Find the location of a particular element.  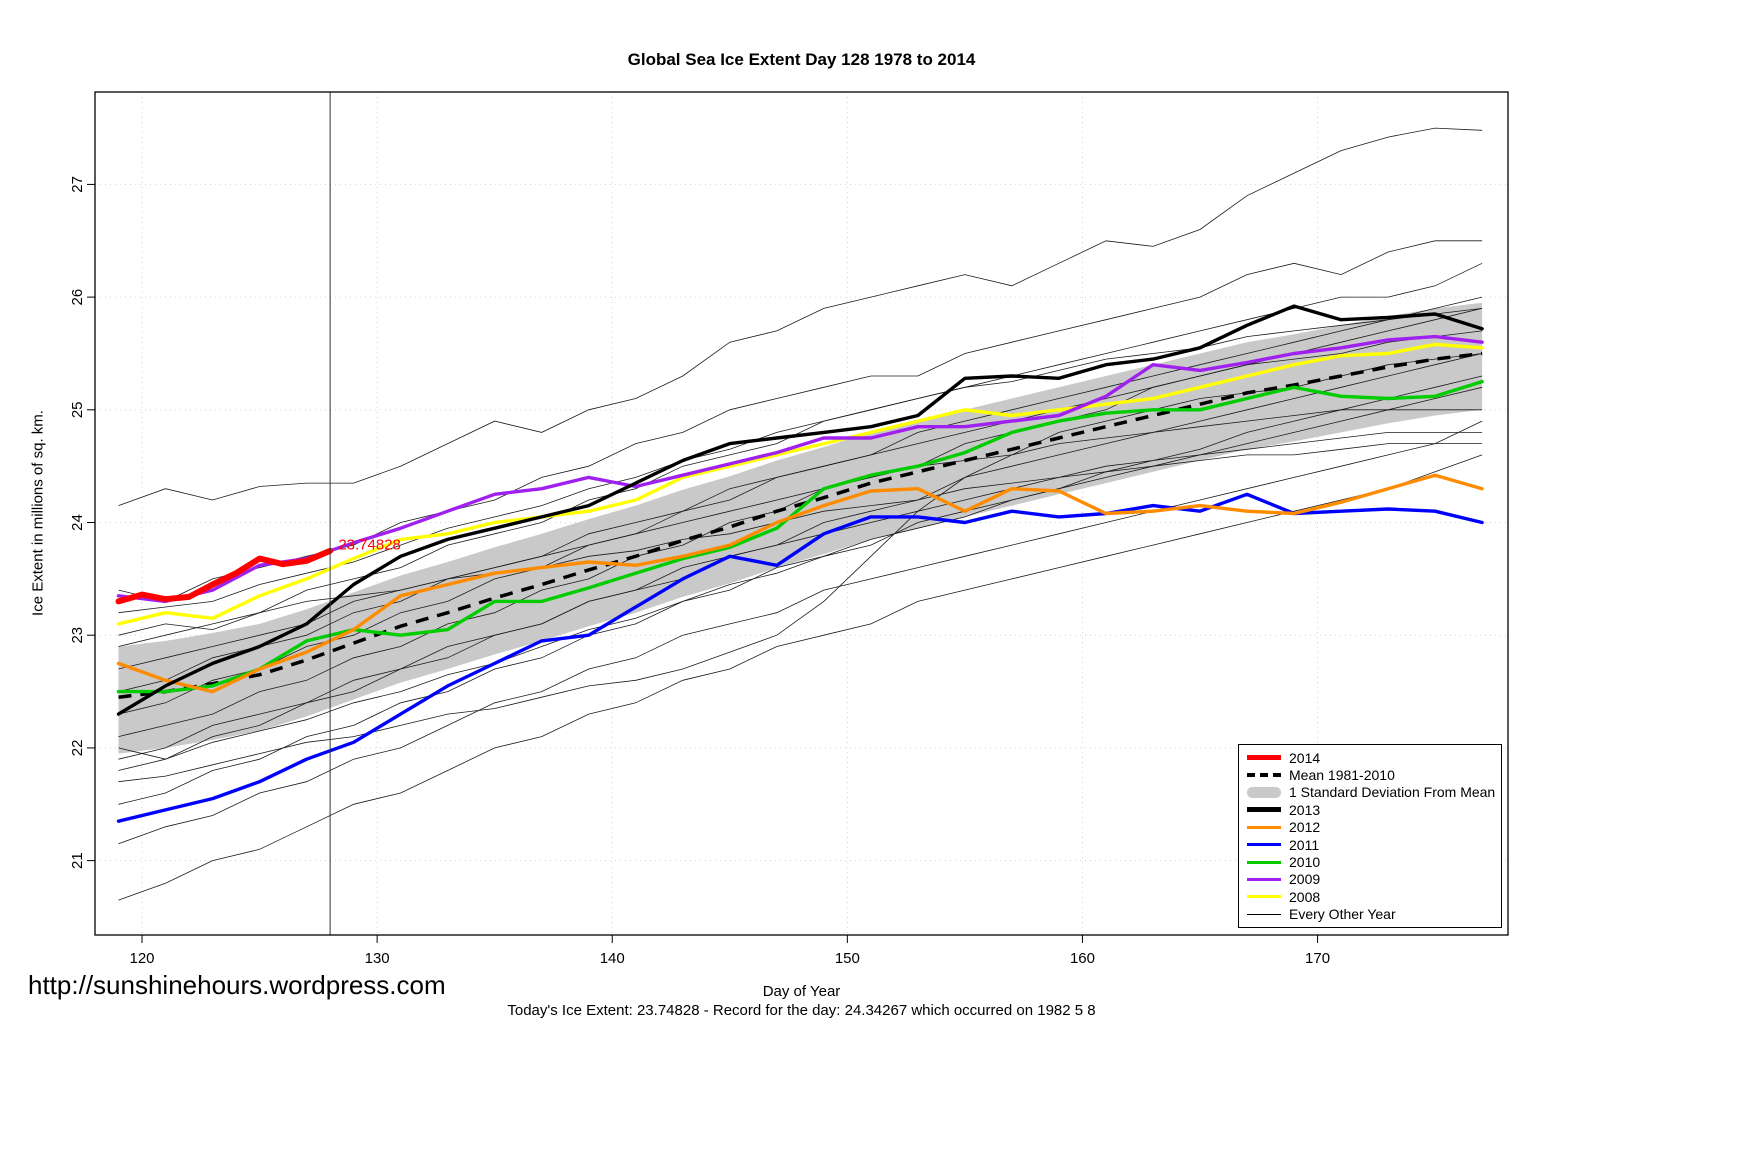

legend-item-2014: 2014 is located at coordinates (1370, 758).